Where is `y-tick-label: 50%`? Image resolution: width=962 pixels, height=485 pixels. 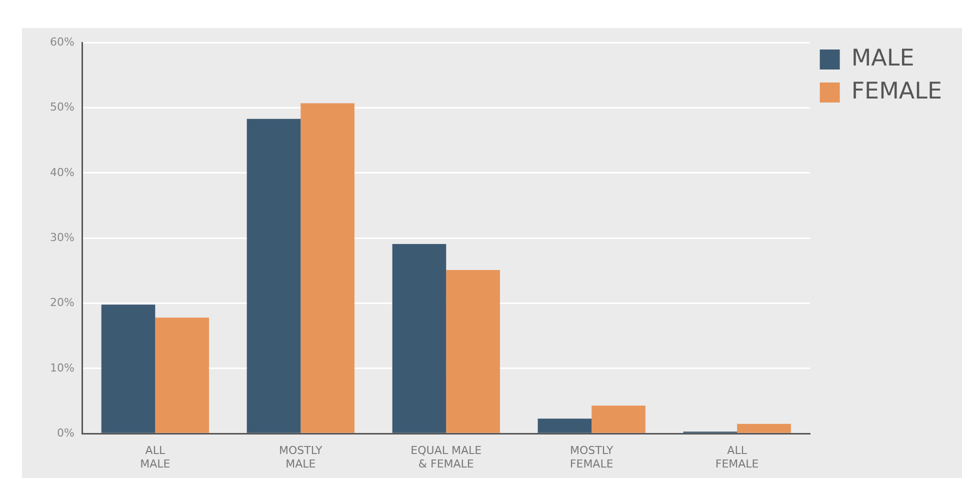 y-tick-label: 50% is located at coordinates (62, 107).